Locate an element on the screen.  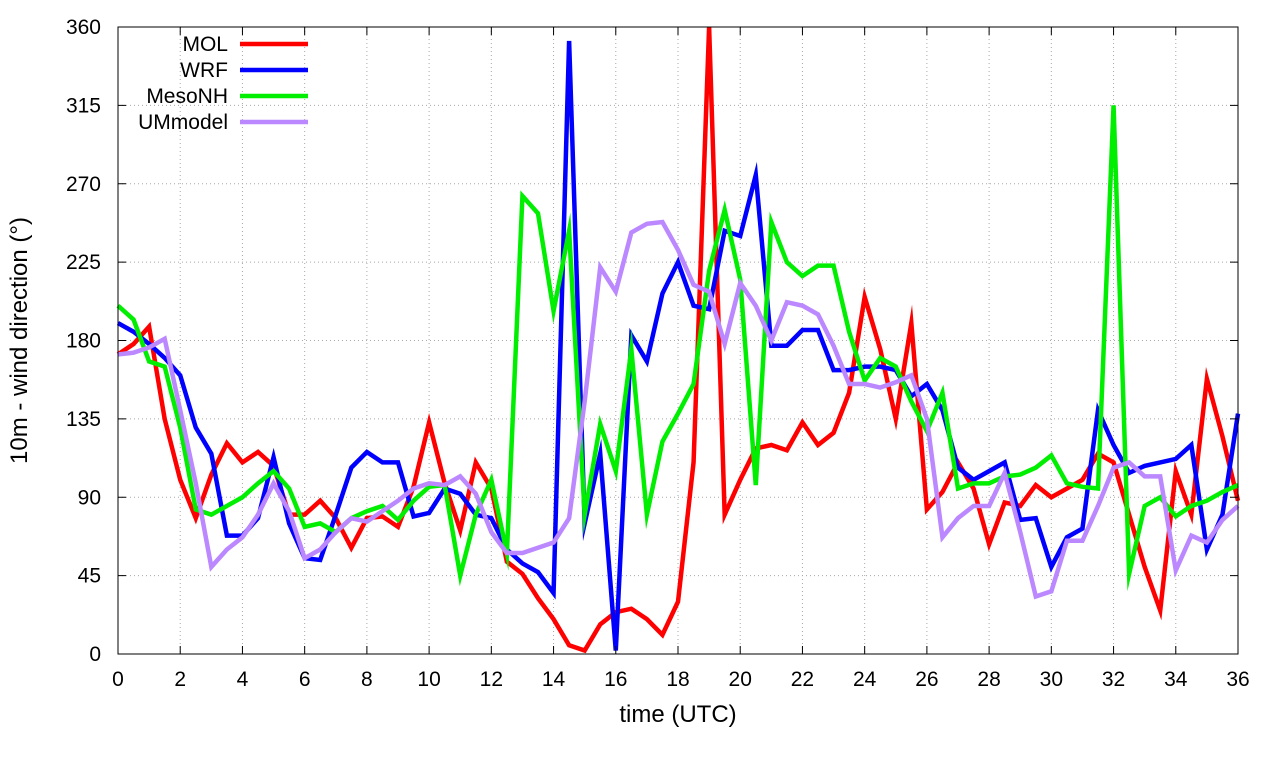
x-tick-label: 18 is located at coordinates (677, 679).